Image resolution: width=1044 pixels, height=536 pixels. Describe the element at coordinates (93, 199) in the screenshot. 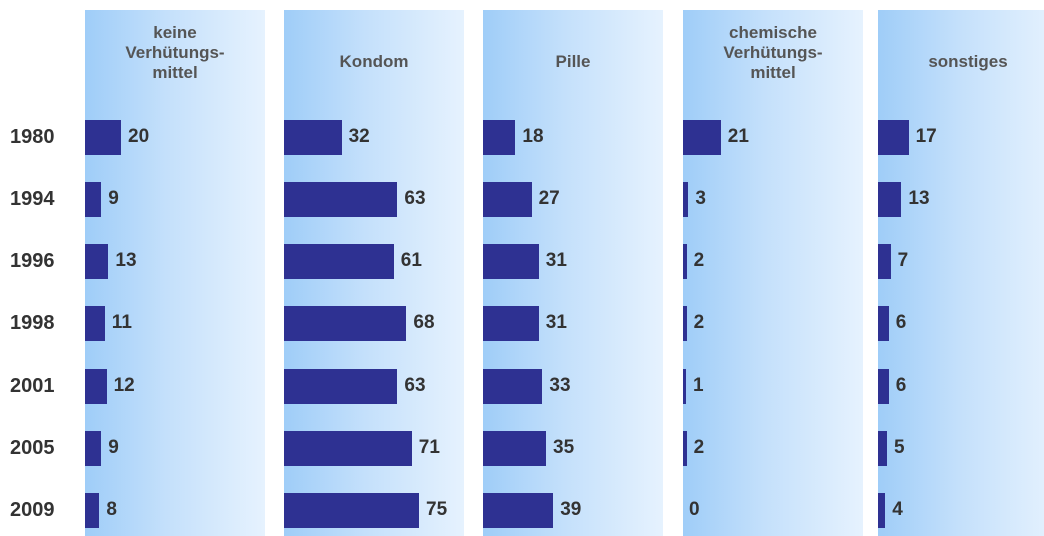

I see `bar-0-1994` at that location.